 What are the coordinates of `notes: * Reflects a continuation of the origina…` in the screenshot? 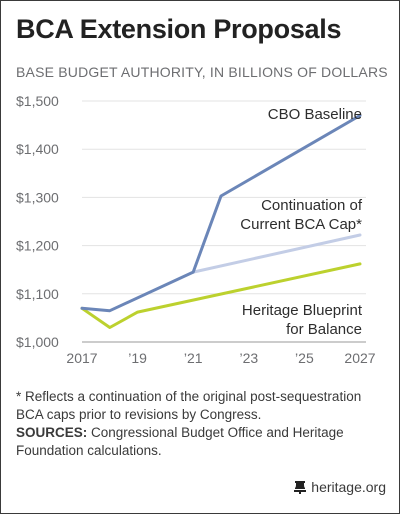 It's located at (202, 424).